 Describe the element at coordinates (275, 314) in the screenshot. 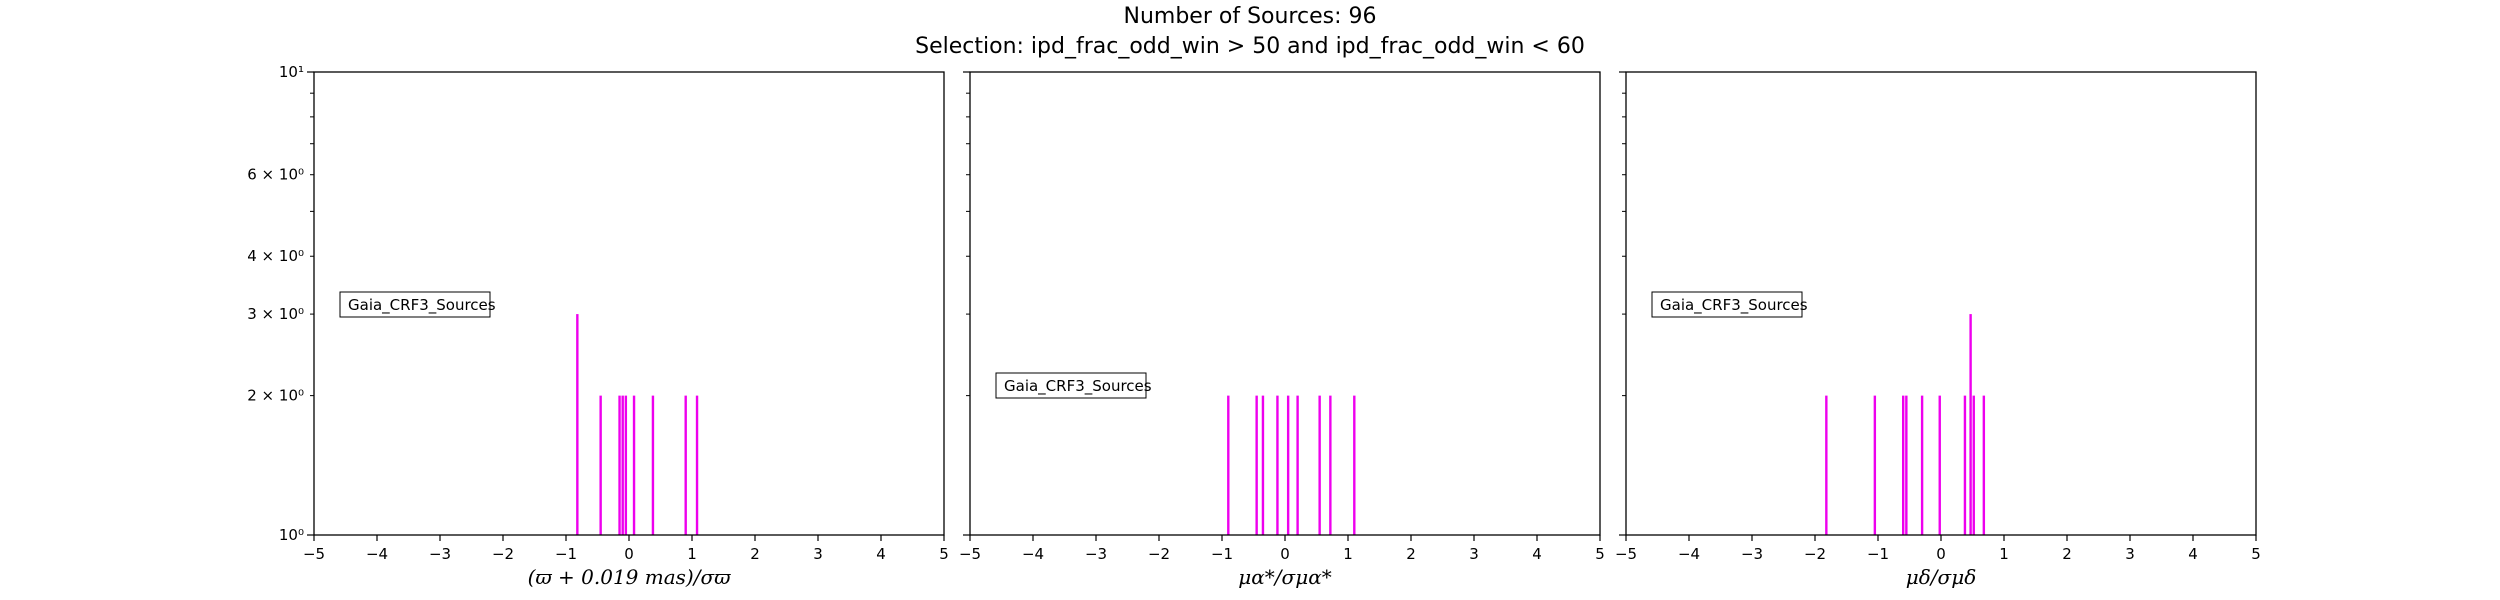

I see `y-tick-label: 3 × 10⁰` at that location.